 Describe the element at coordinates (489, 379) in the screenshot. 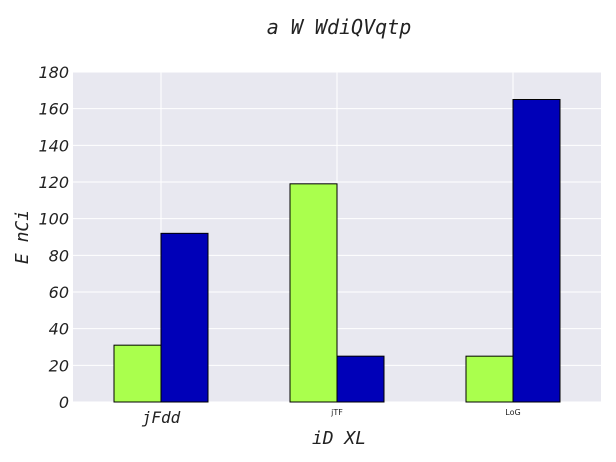

I see `bar-series-1-LoG` at that location.